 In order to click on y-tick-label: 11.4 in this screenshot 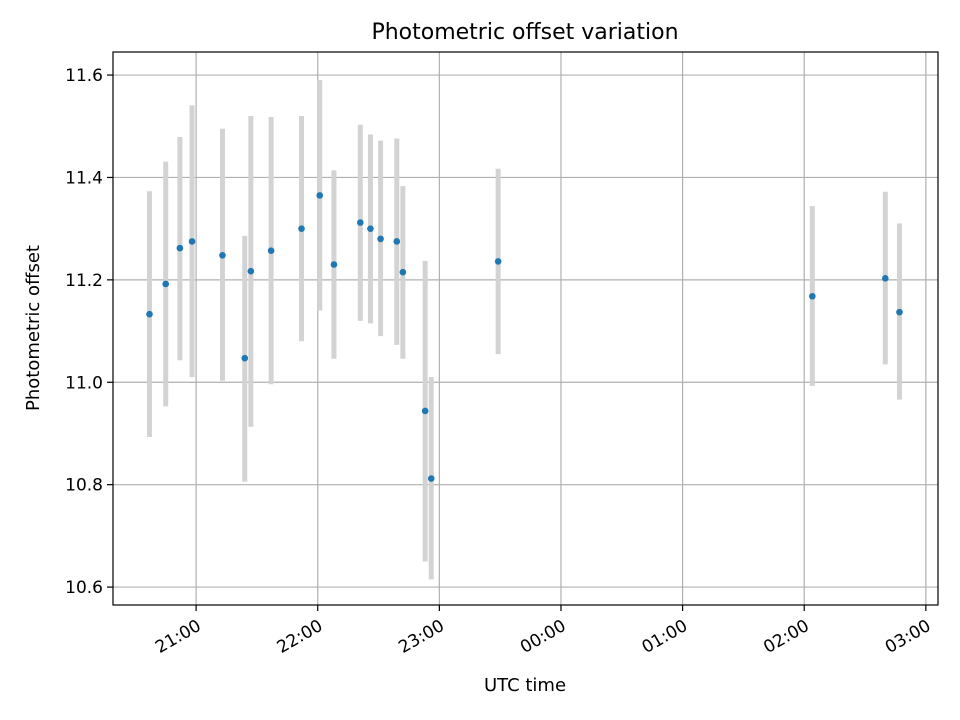, I will do `click(84, 178)`.